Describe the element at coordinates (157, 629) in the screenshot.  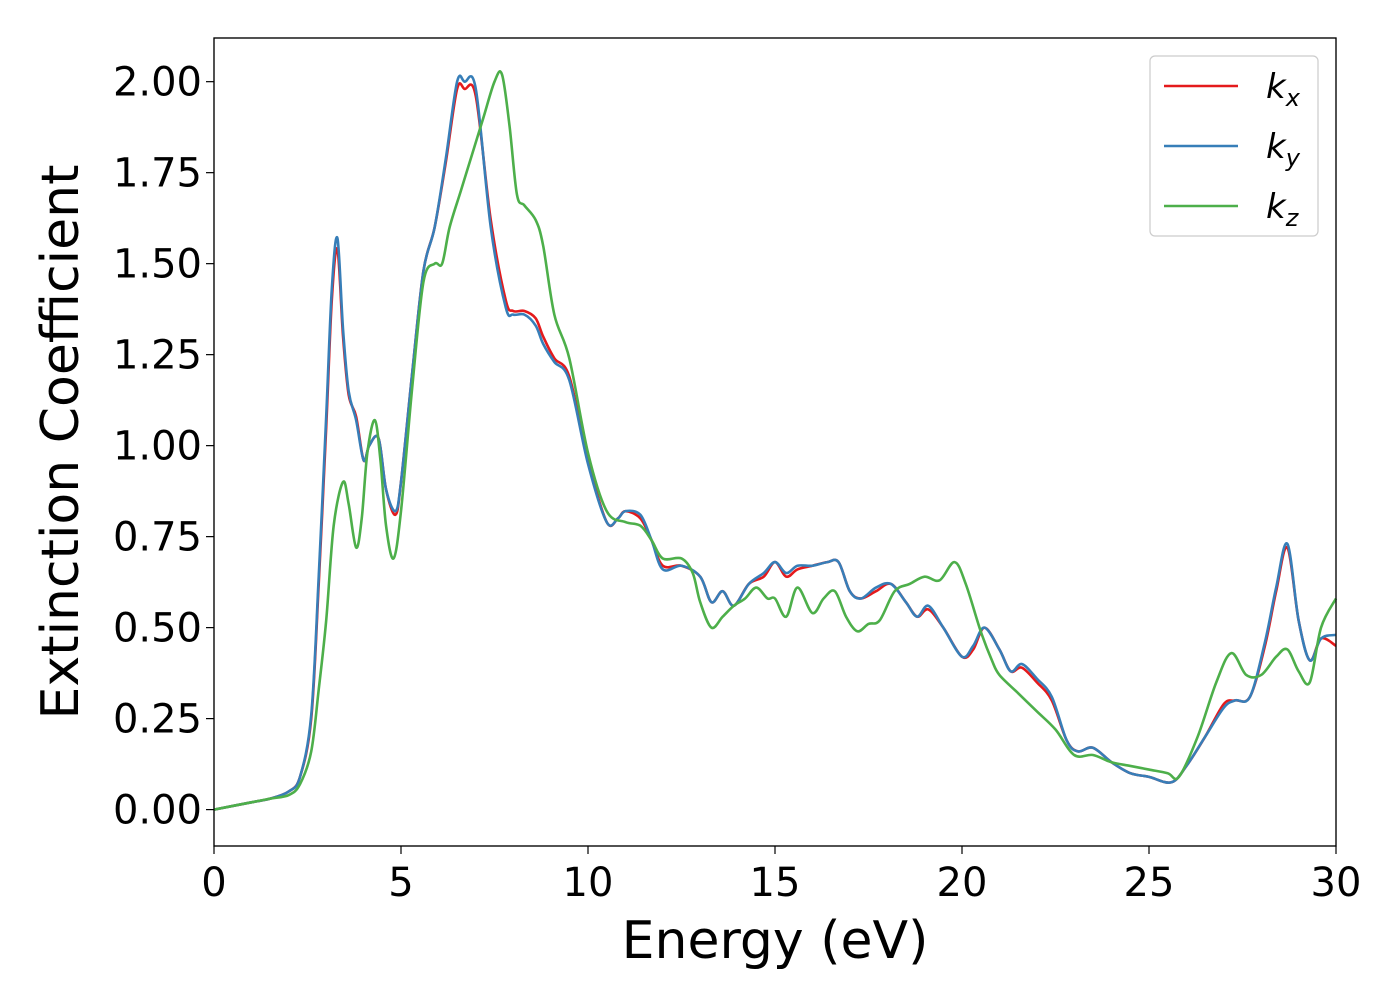
I see `y-tick-label: 0.50` at that location.